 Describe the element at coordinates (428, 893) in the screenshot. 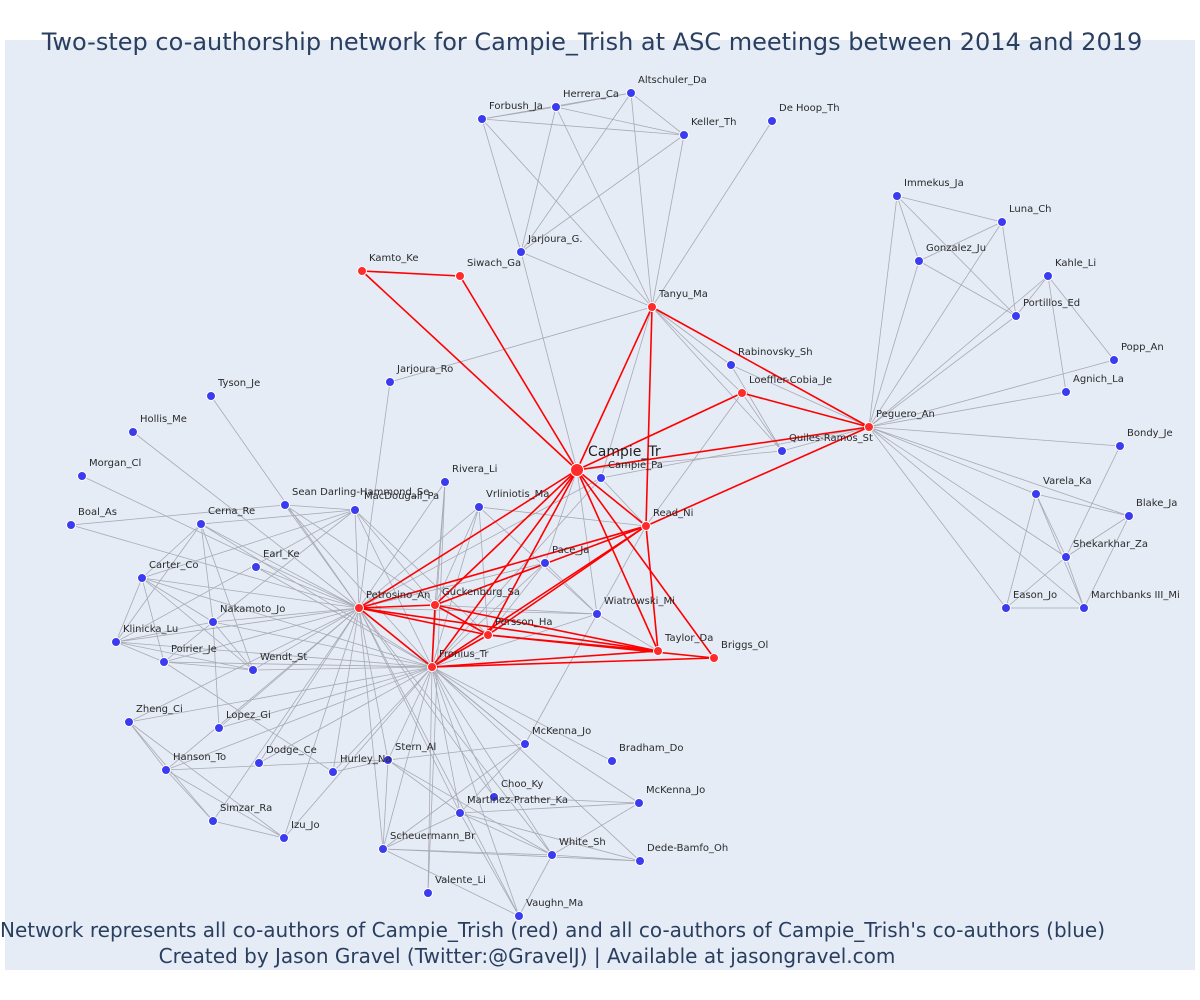

I see `node-valente-li` at that location.